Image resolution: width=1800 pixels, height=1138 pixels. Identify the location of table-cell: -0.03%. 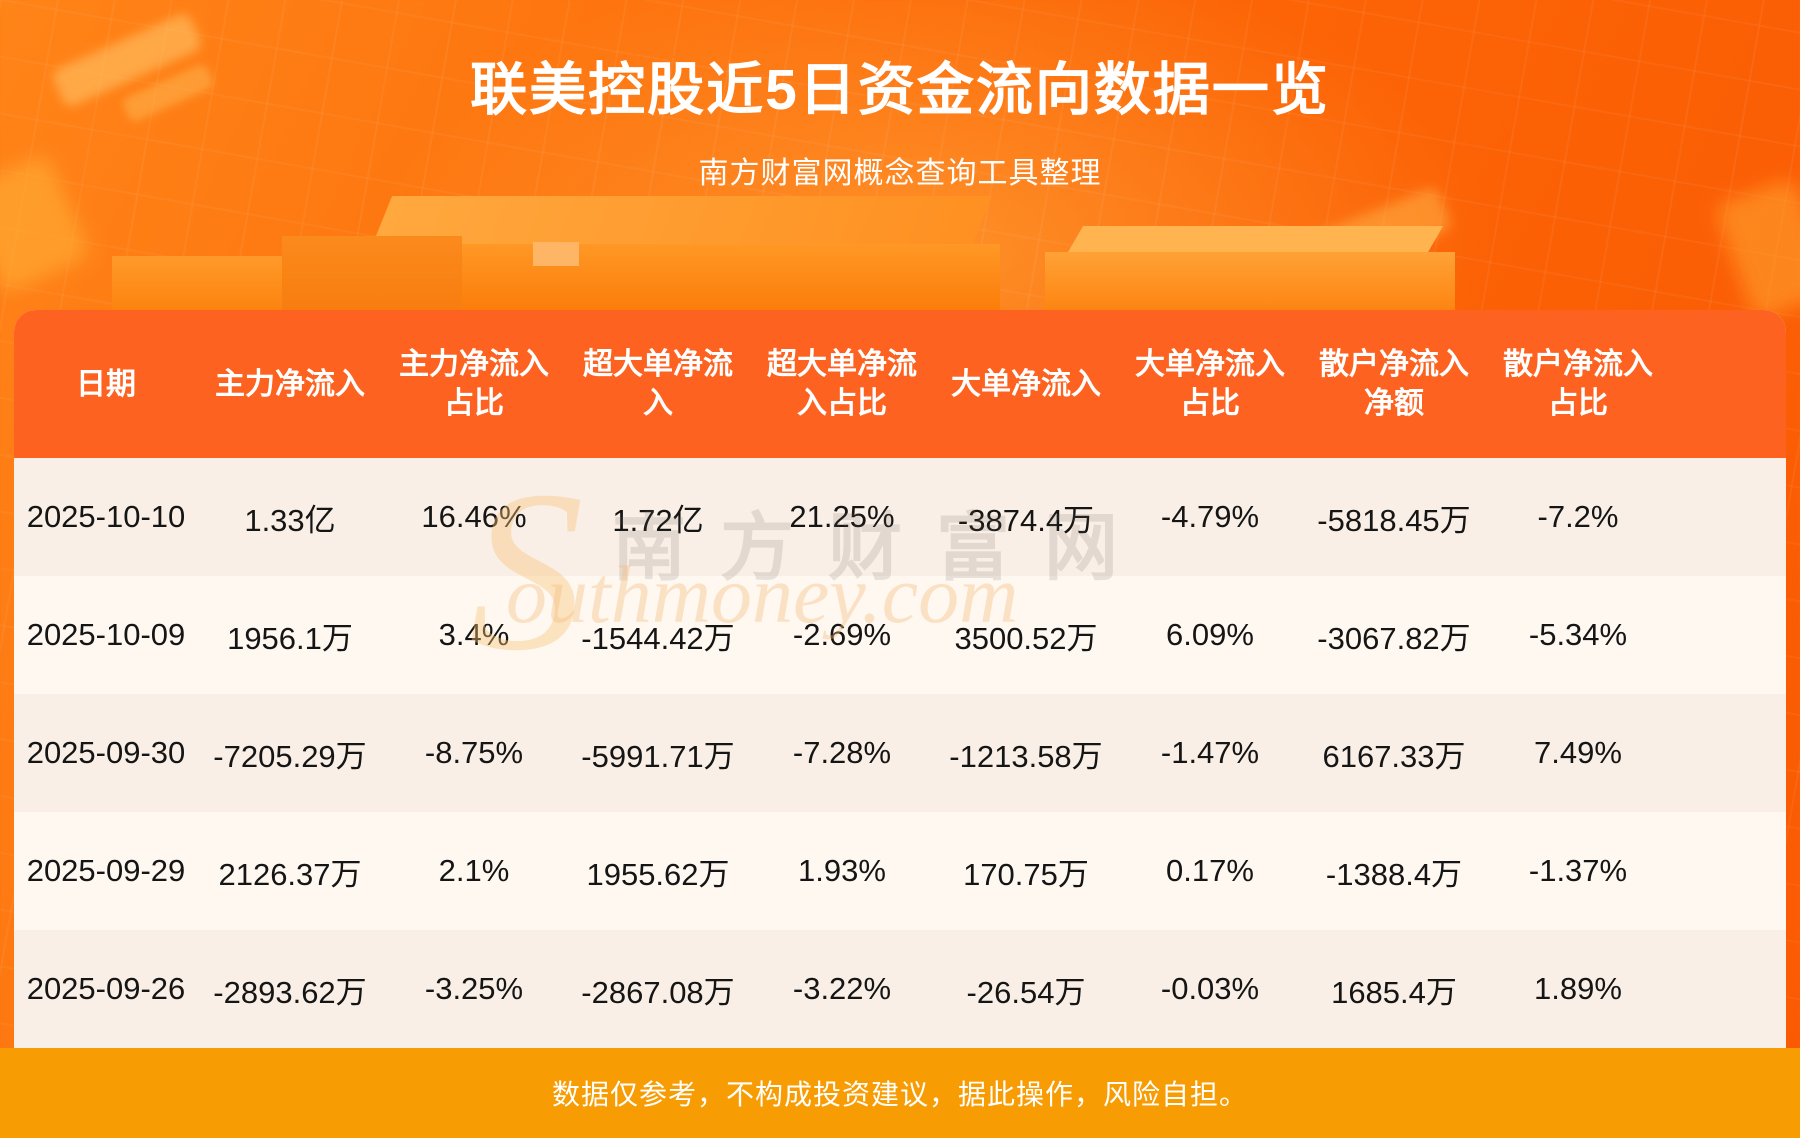
(1210, 988).